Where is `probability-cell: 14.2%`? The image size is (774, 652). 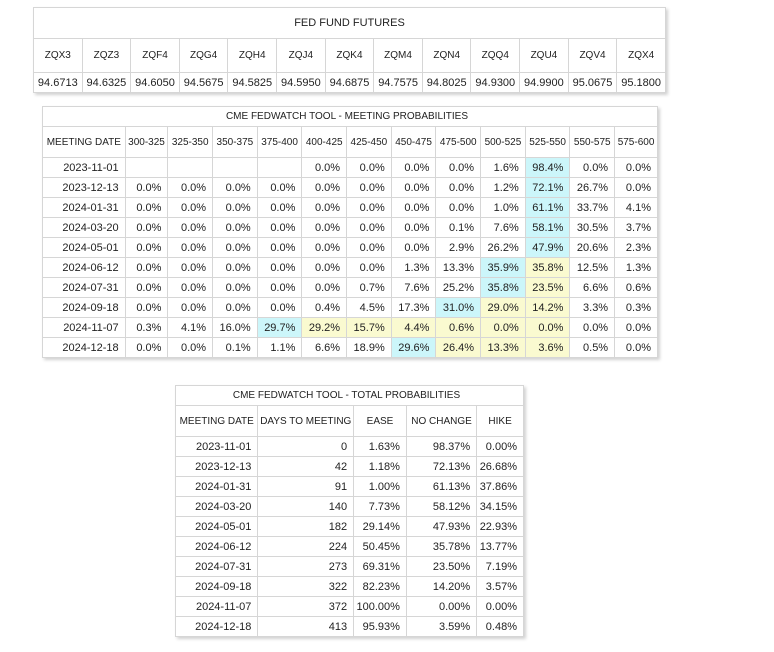 probability-cell: 14.2% is located at coordinates (547, 307).